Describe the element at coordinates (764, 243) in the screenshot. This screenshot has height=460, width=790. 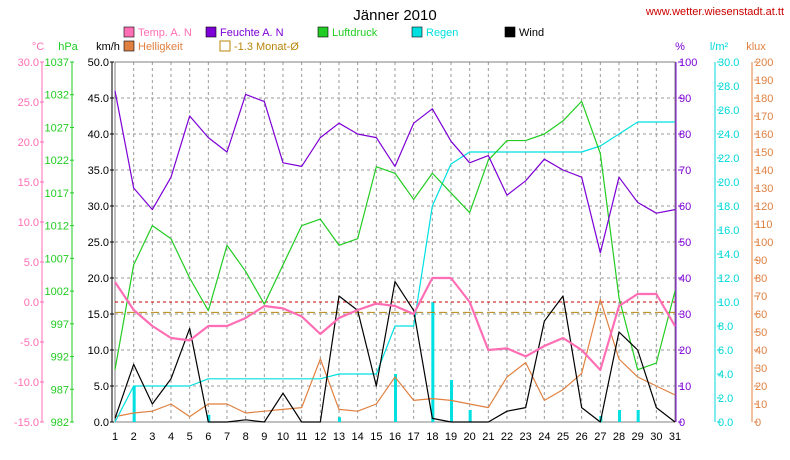
I see `axis-tick-label: 100` at that location.